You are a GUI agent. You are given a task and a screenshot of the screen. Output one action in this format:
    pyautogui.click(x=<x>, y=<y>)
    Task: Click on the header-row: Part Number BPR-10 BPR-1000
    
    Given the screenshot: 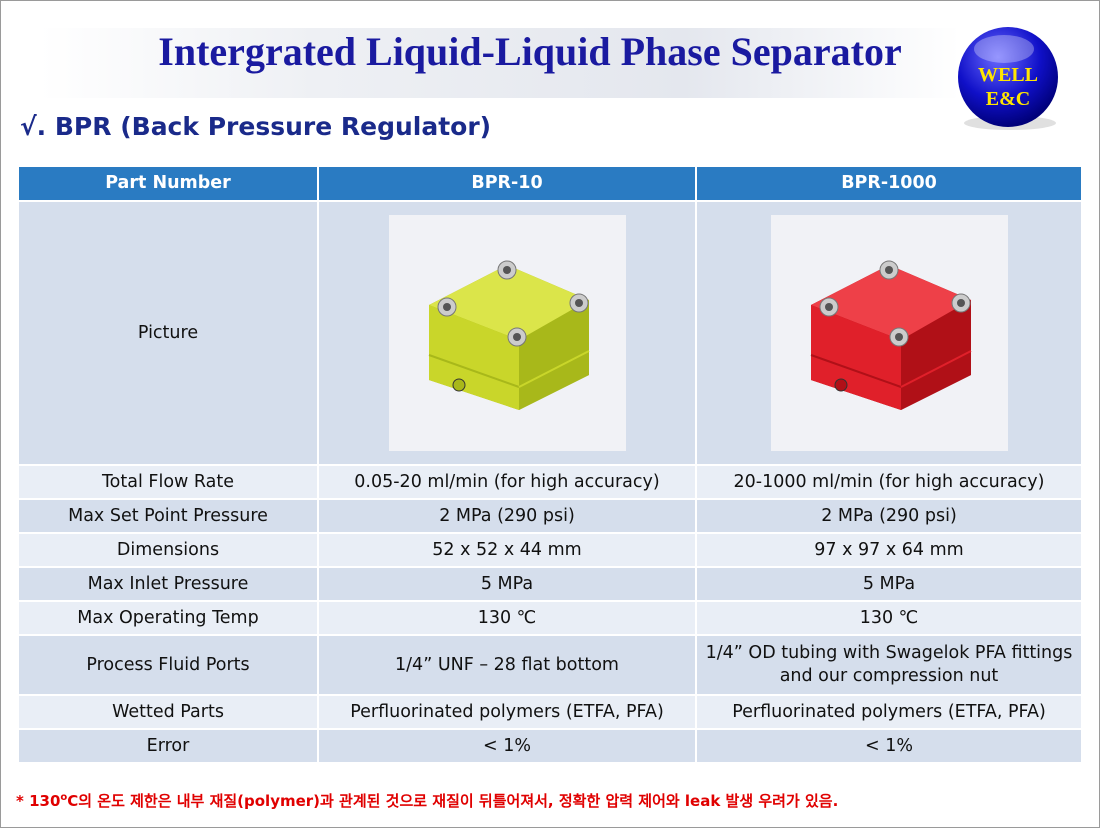 What is the action you would take?
    pyautogui.click(x=550, y=183)
    